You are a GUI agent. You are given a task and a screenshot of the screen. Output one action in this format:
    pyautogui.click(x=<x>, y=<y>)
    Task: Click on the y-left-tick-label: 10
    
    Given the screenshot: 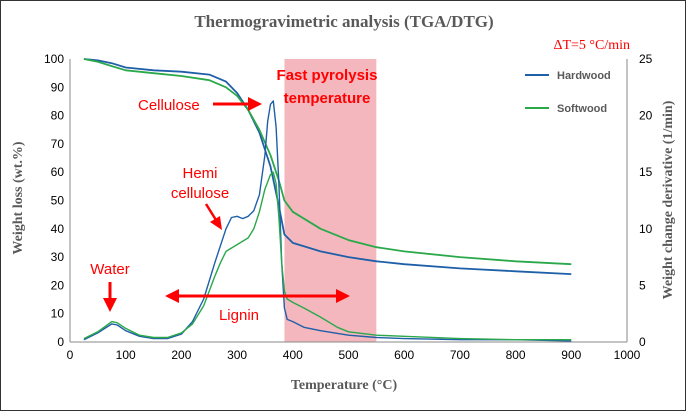 What is the action you would take?
    pyautogui.click(x=58, y=314)
    